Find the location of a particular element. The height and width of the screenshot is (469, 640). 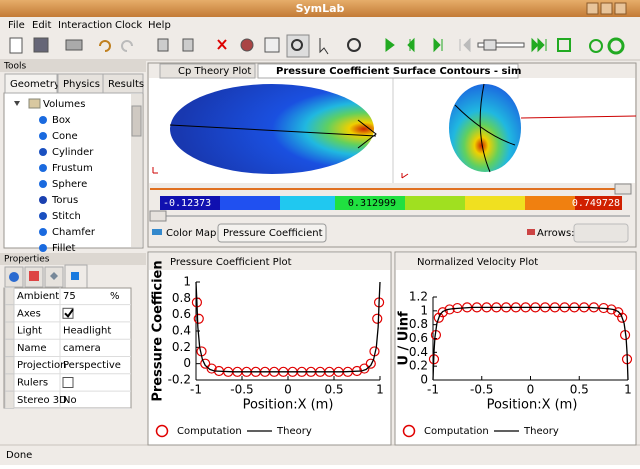

property-value: camera is located at coordinates (82, 348).